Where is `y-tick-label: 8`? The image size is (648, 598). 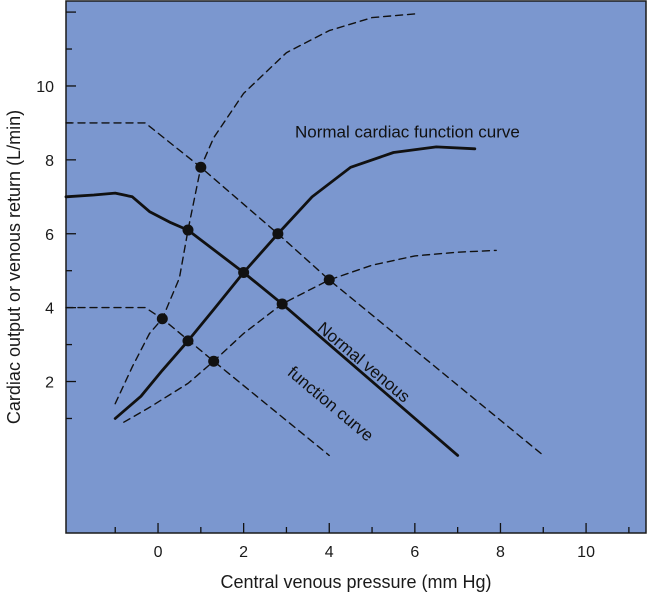 y-tick-label: 8 is located at coordinates (49, 161).